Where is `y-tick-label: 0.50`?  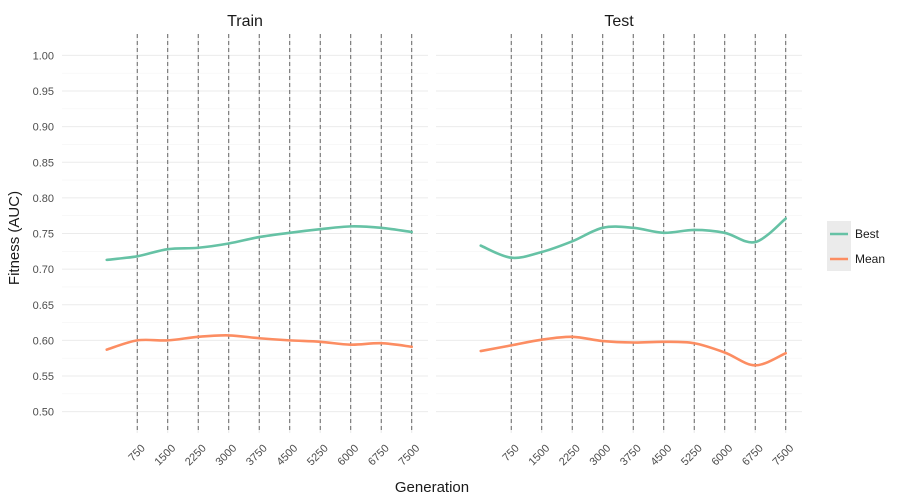
y-tick-label: 0.50 is located at coordinates (43, 413).